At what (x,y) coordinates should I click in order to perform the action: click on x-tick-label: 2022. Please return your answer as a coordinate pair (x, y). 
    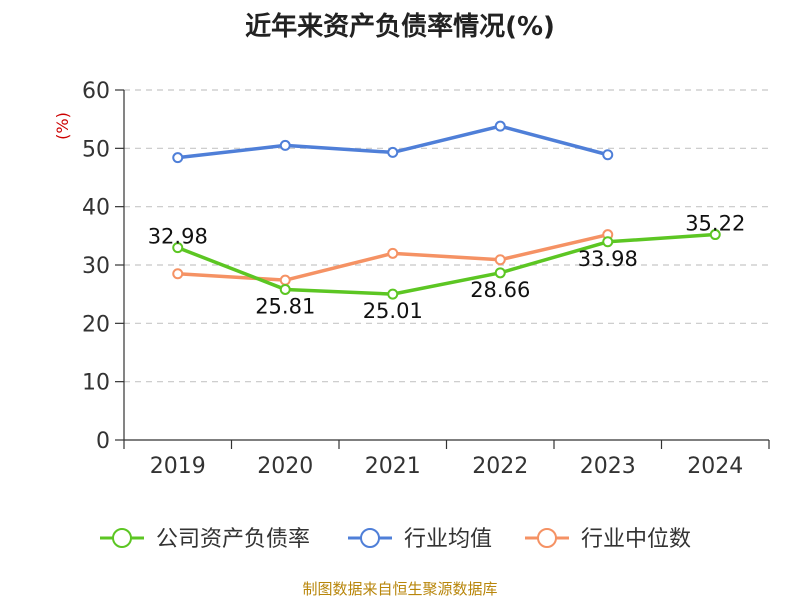
    Looking at the image, I should click on (500, 466).